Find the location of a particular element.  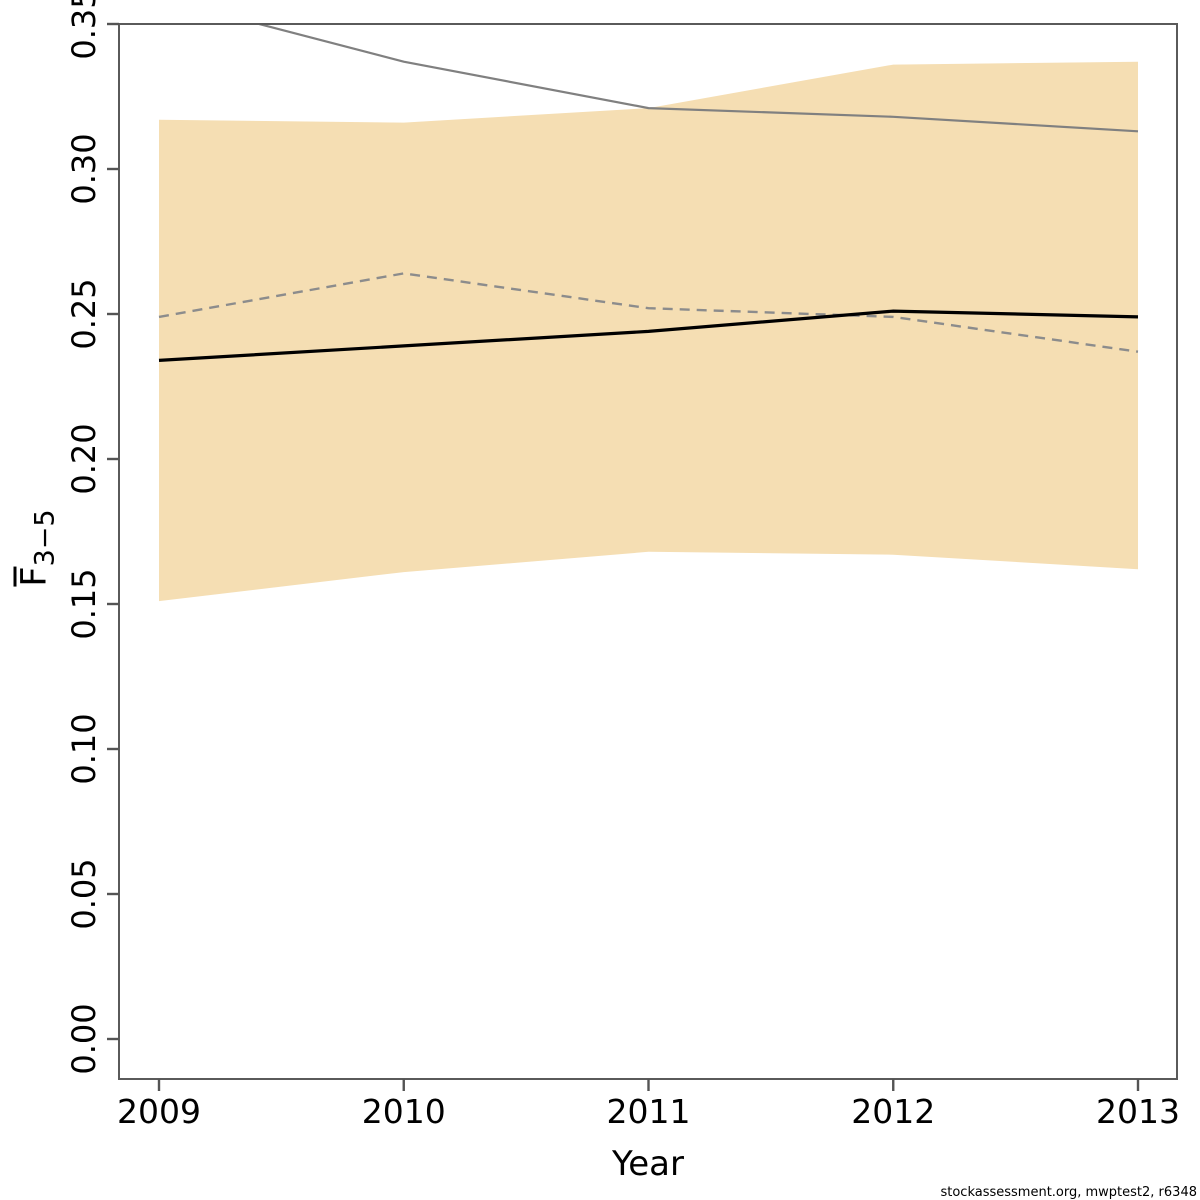

y-tick-label: 0.25 is located at coordinates (84, 313).